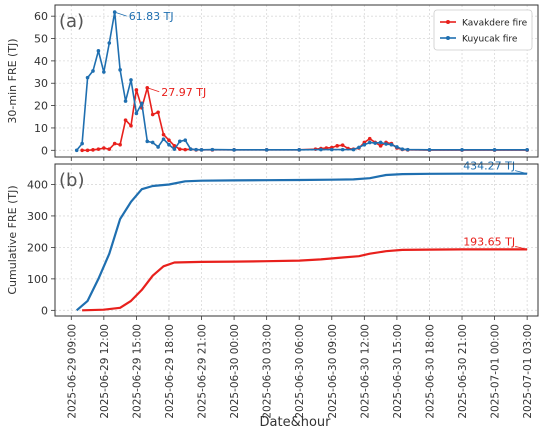 The height and width of the screenshot is (432, 550). What do you see at coordinates (448, 38) in the screenshot?
I see `legend-marker` at bounding box center [448, 38].